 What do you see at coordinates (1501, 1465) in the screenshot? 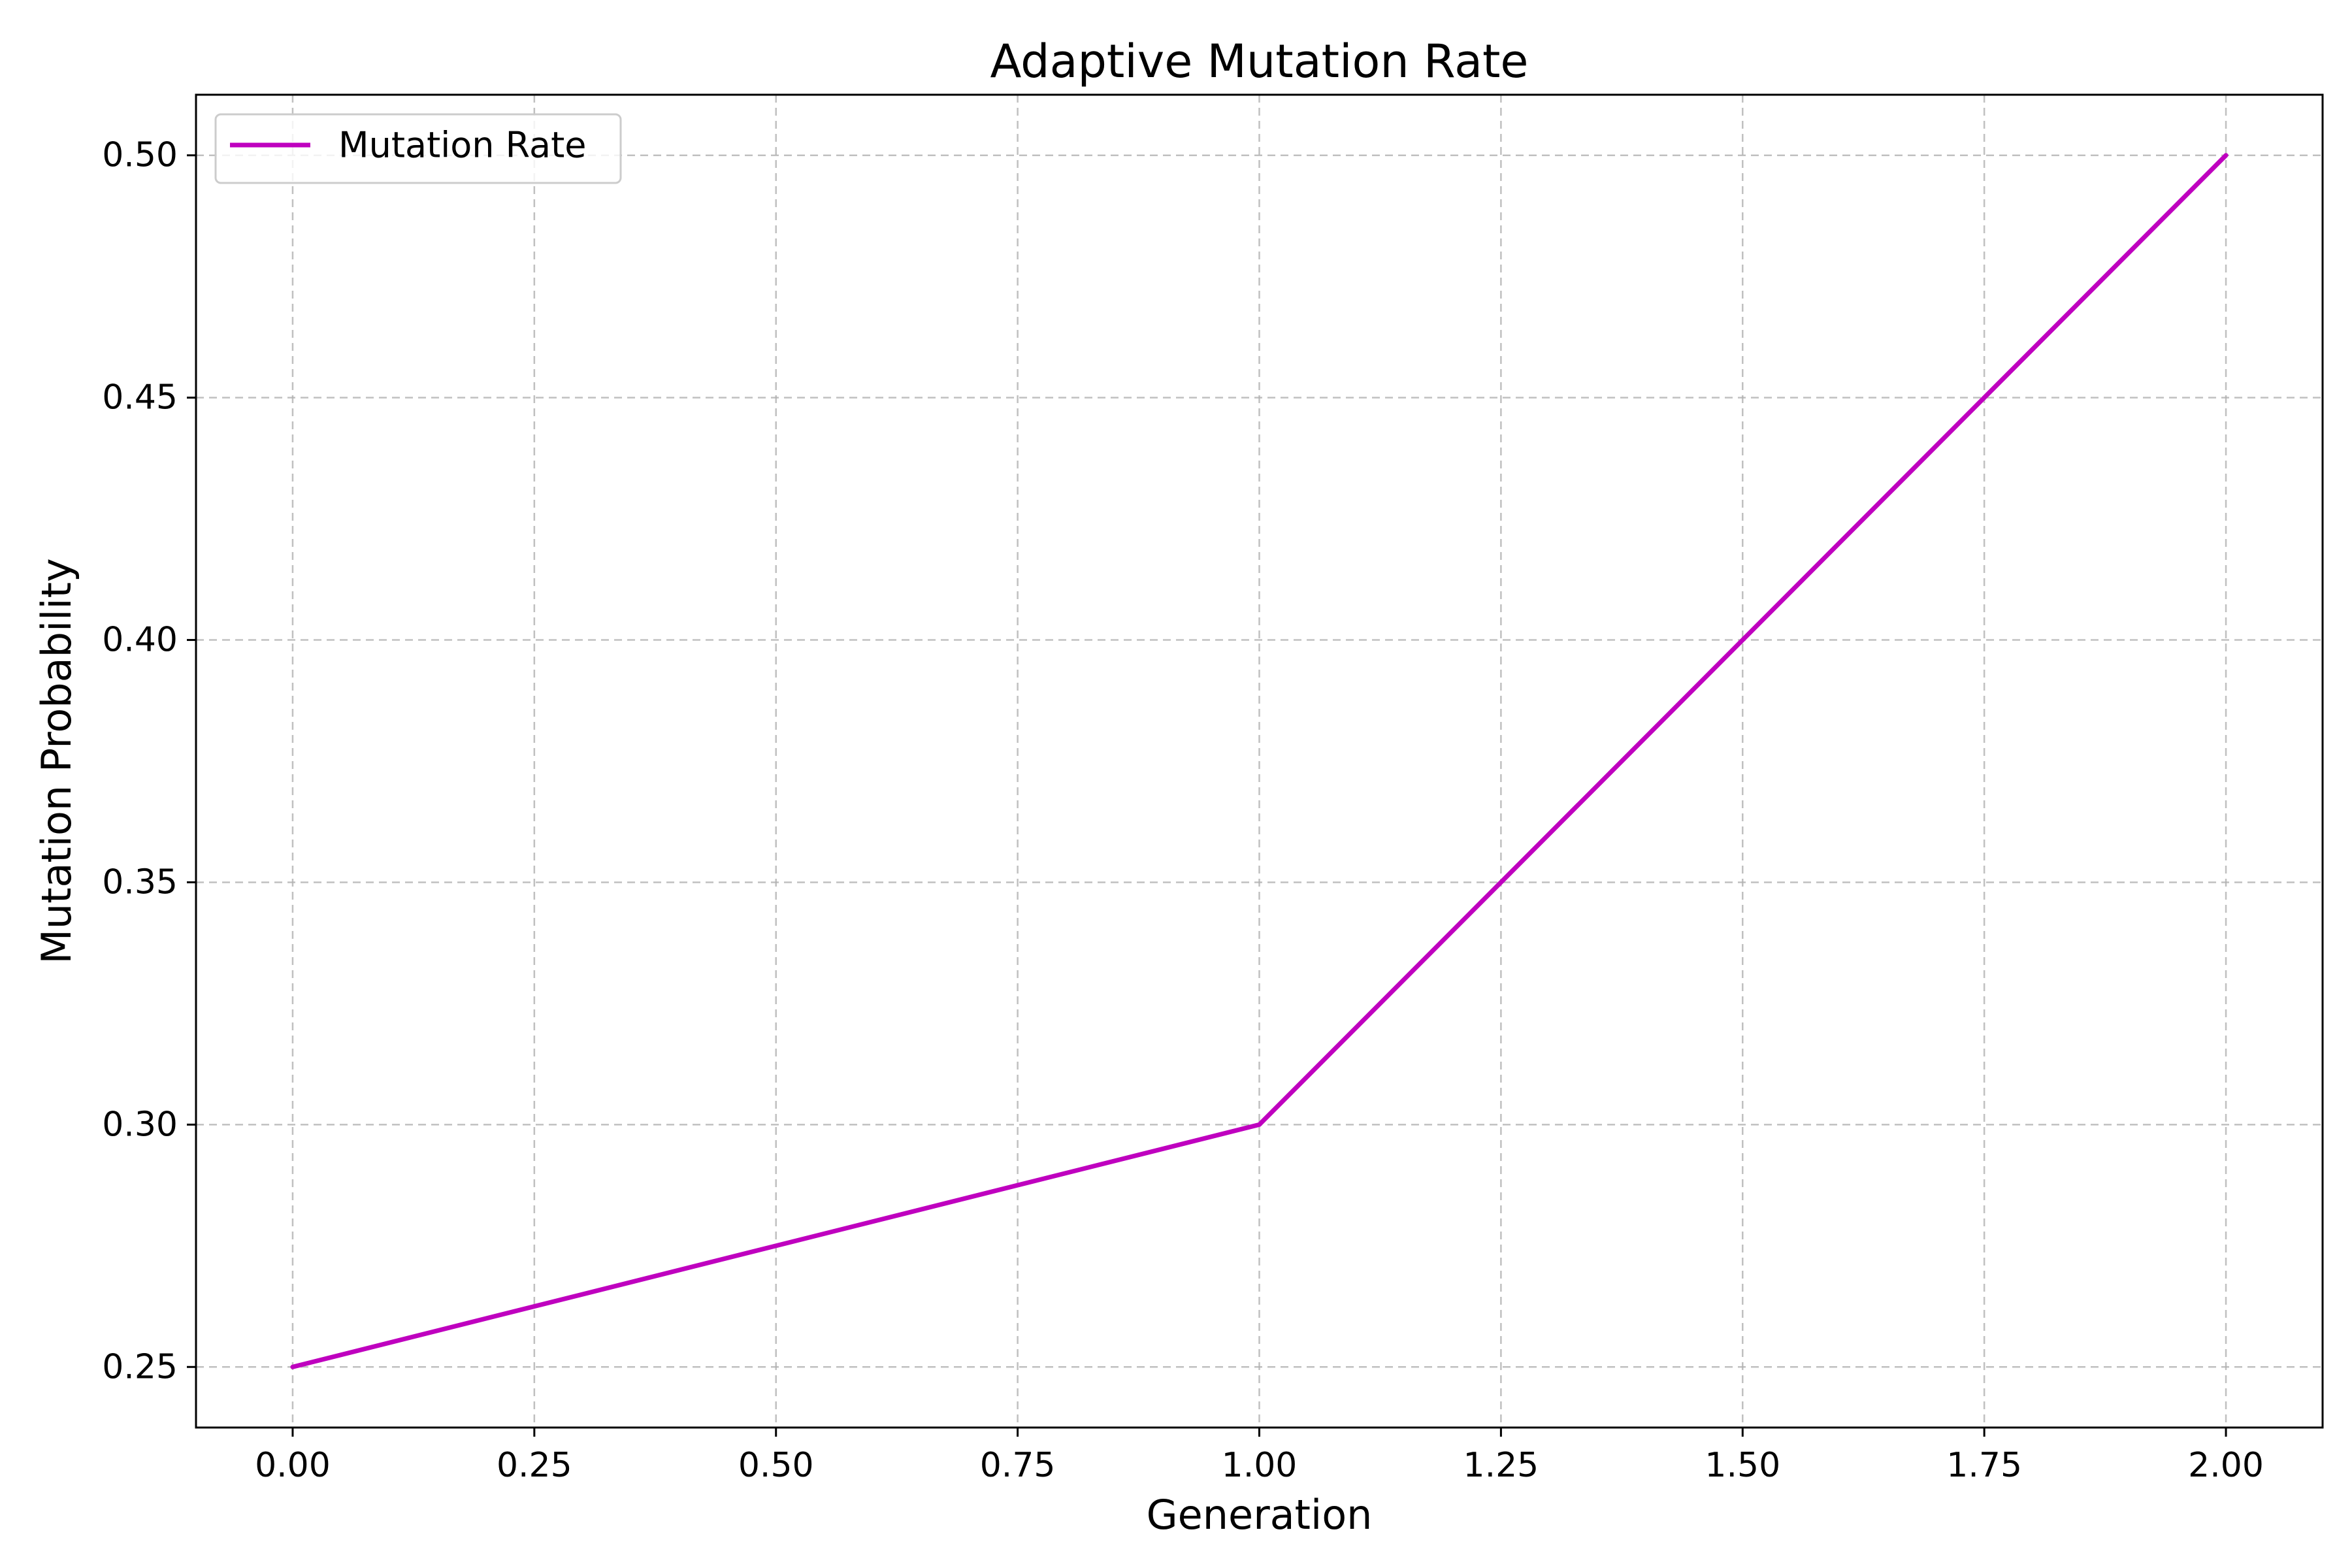
I see `x-tick-label: 1.25` at bounding box center [1501, 1465].